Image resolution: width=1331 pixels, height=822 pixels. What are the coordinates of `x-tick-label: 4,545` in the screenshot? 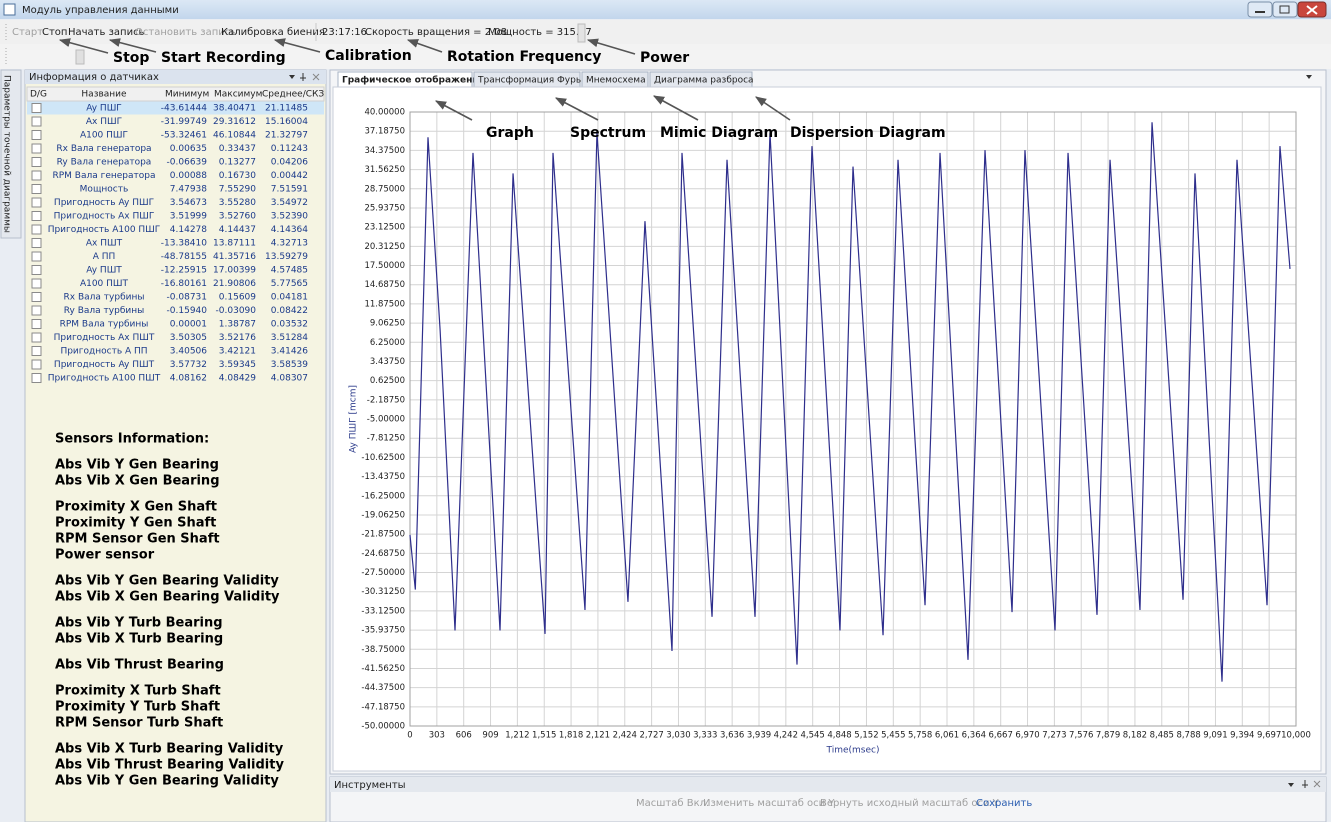 It's located at (813, 736).